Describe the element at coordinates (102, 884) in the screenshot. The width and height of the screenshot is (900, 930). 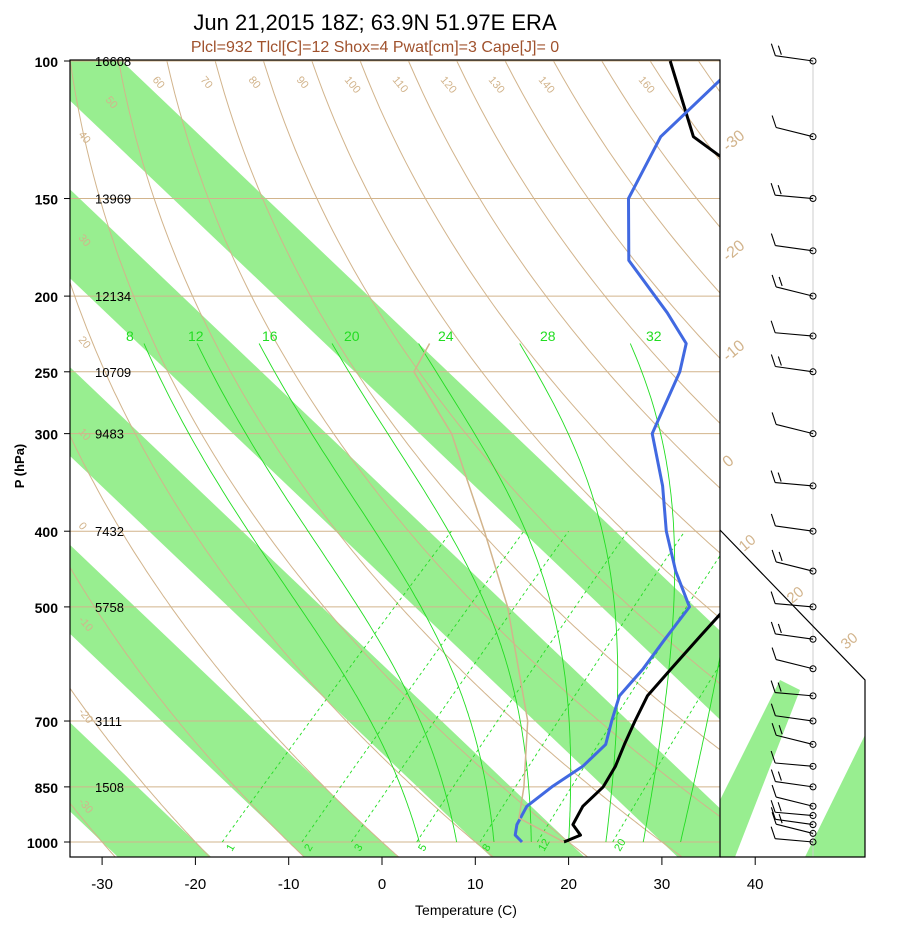
I see `x-tick-label: -30` at that location.